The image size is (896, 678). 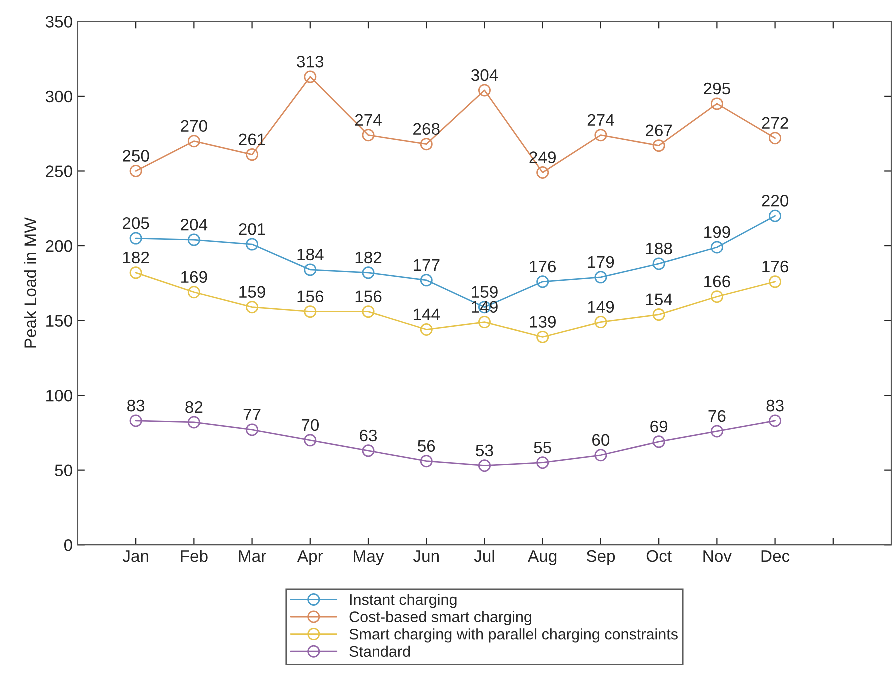 I want to click on data-label: 154, so click(x=659, y=300).